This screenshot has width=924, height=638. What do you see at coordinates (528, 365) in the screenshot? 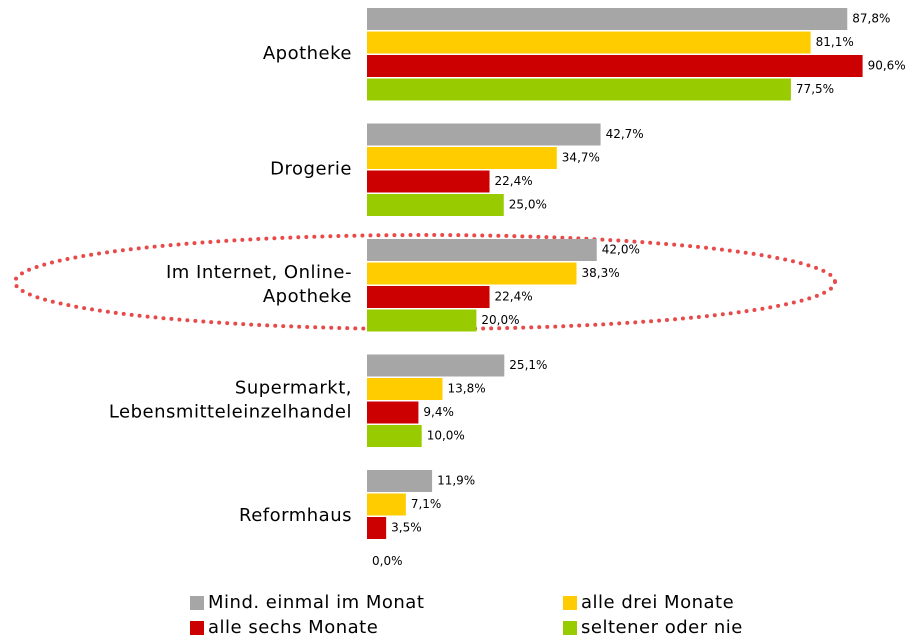
I see `value-label: 25,1%` at bounding box center [528, 365].